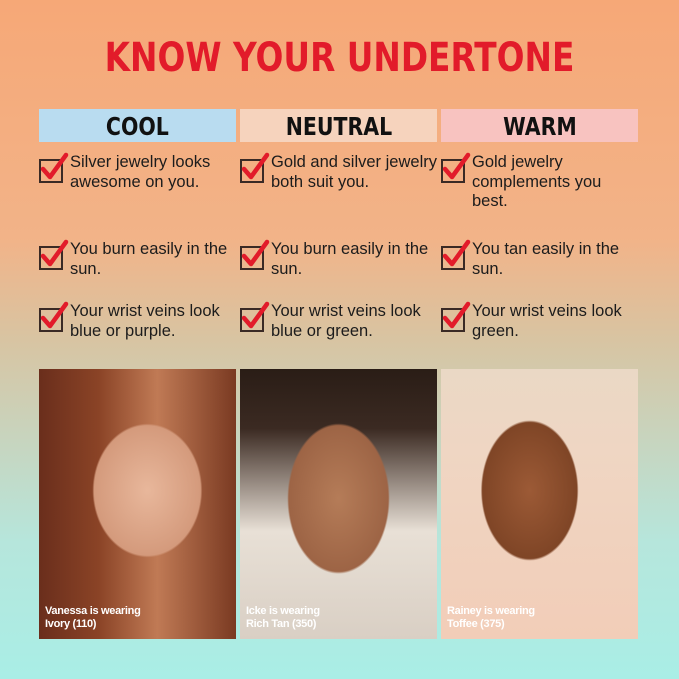 The height and width of the screenshot is (679, 679). I want to click on list-item: You tan easily in the sun., so click(539, 259).